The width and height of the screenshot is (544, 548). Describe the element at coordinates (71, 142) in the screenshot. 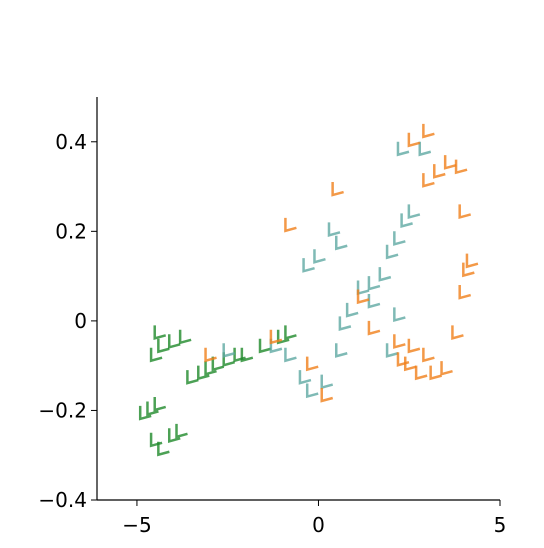

I see `y-tick-label: 0.4` at that location.